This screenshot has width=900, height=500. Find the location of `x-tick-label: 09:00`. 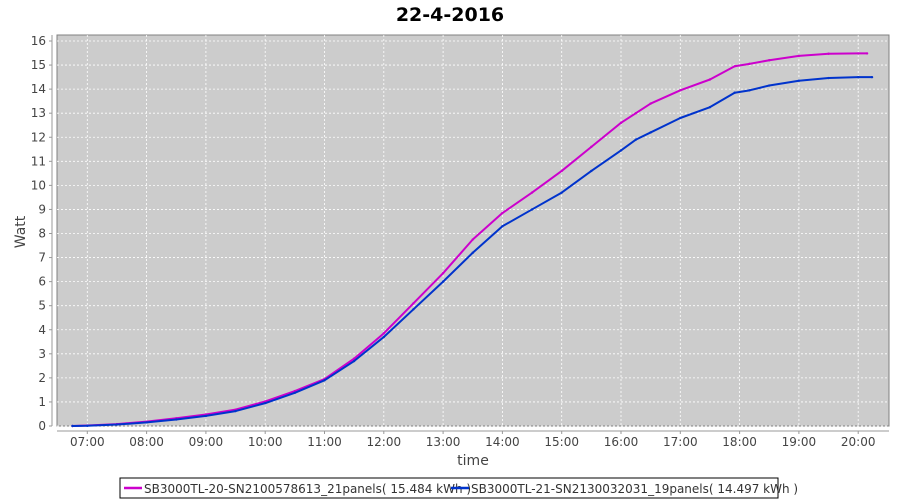

x-tick-label: 09:00 is located at coordinates (206, 442).